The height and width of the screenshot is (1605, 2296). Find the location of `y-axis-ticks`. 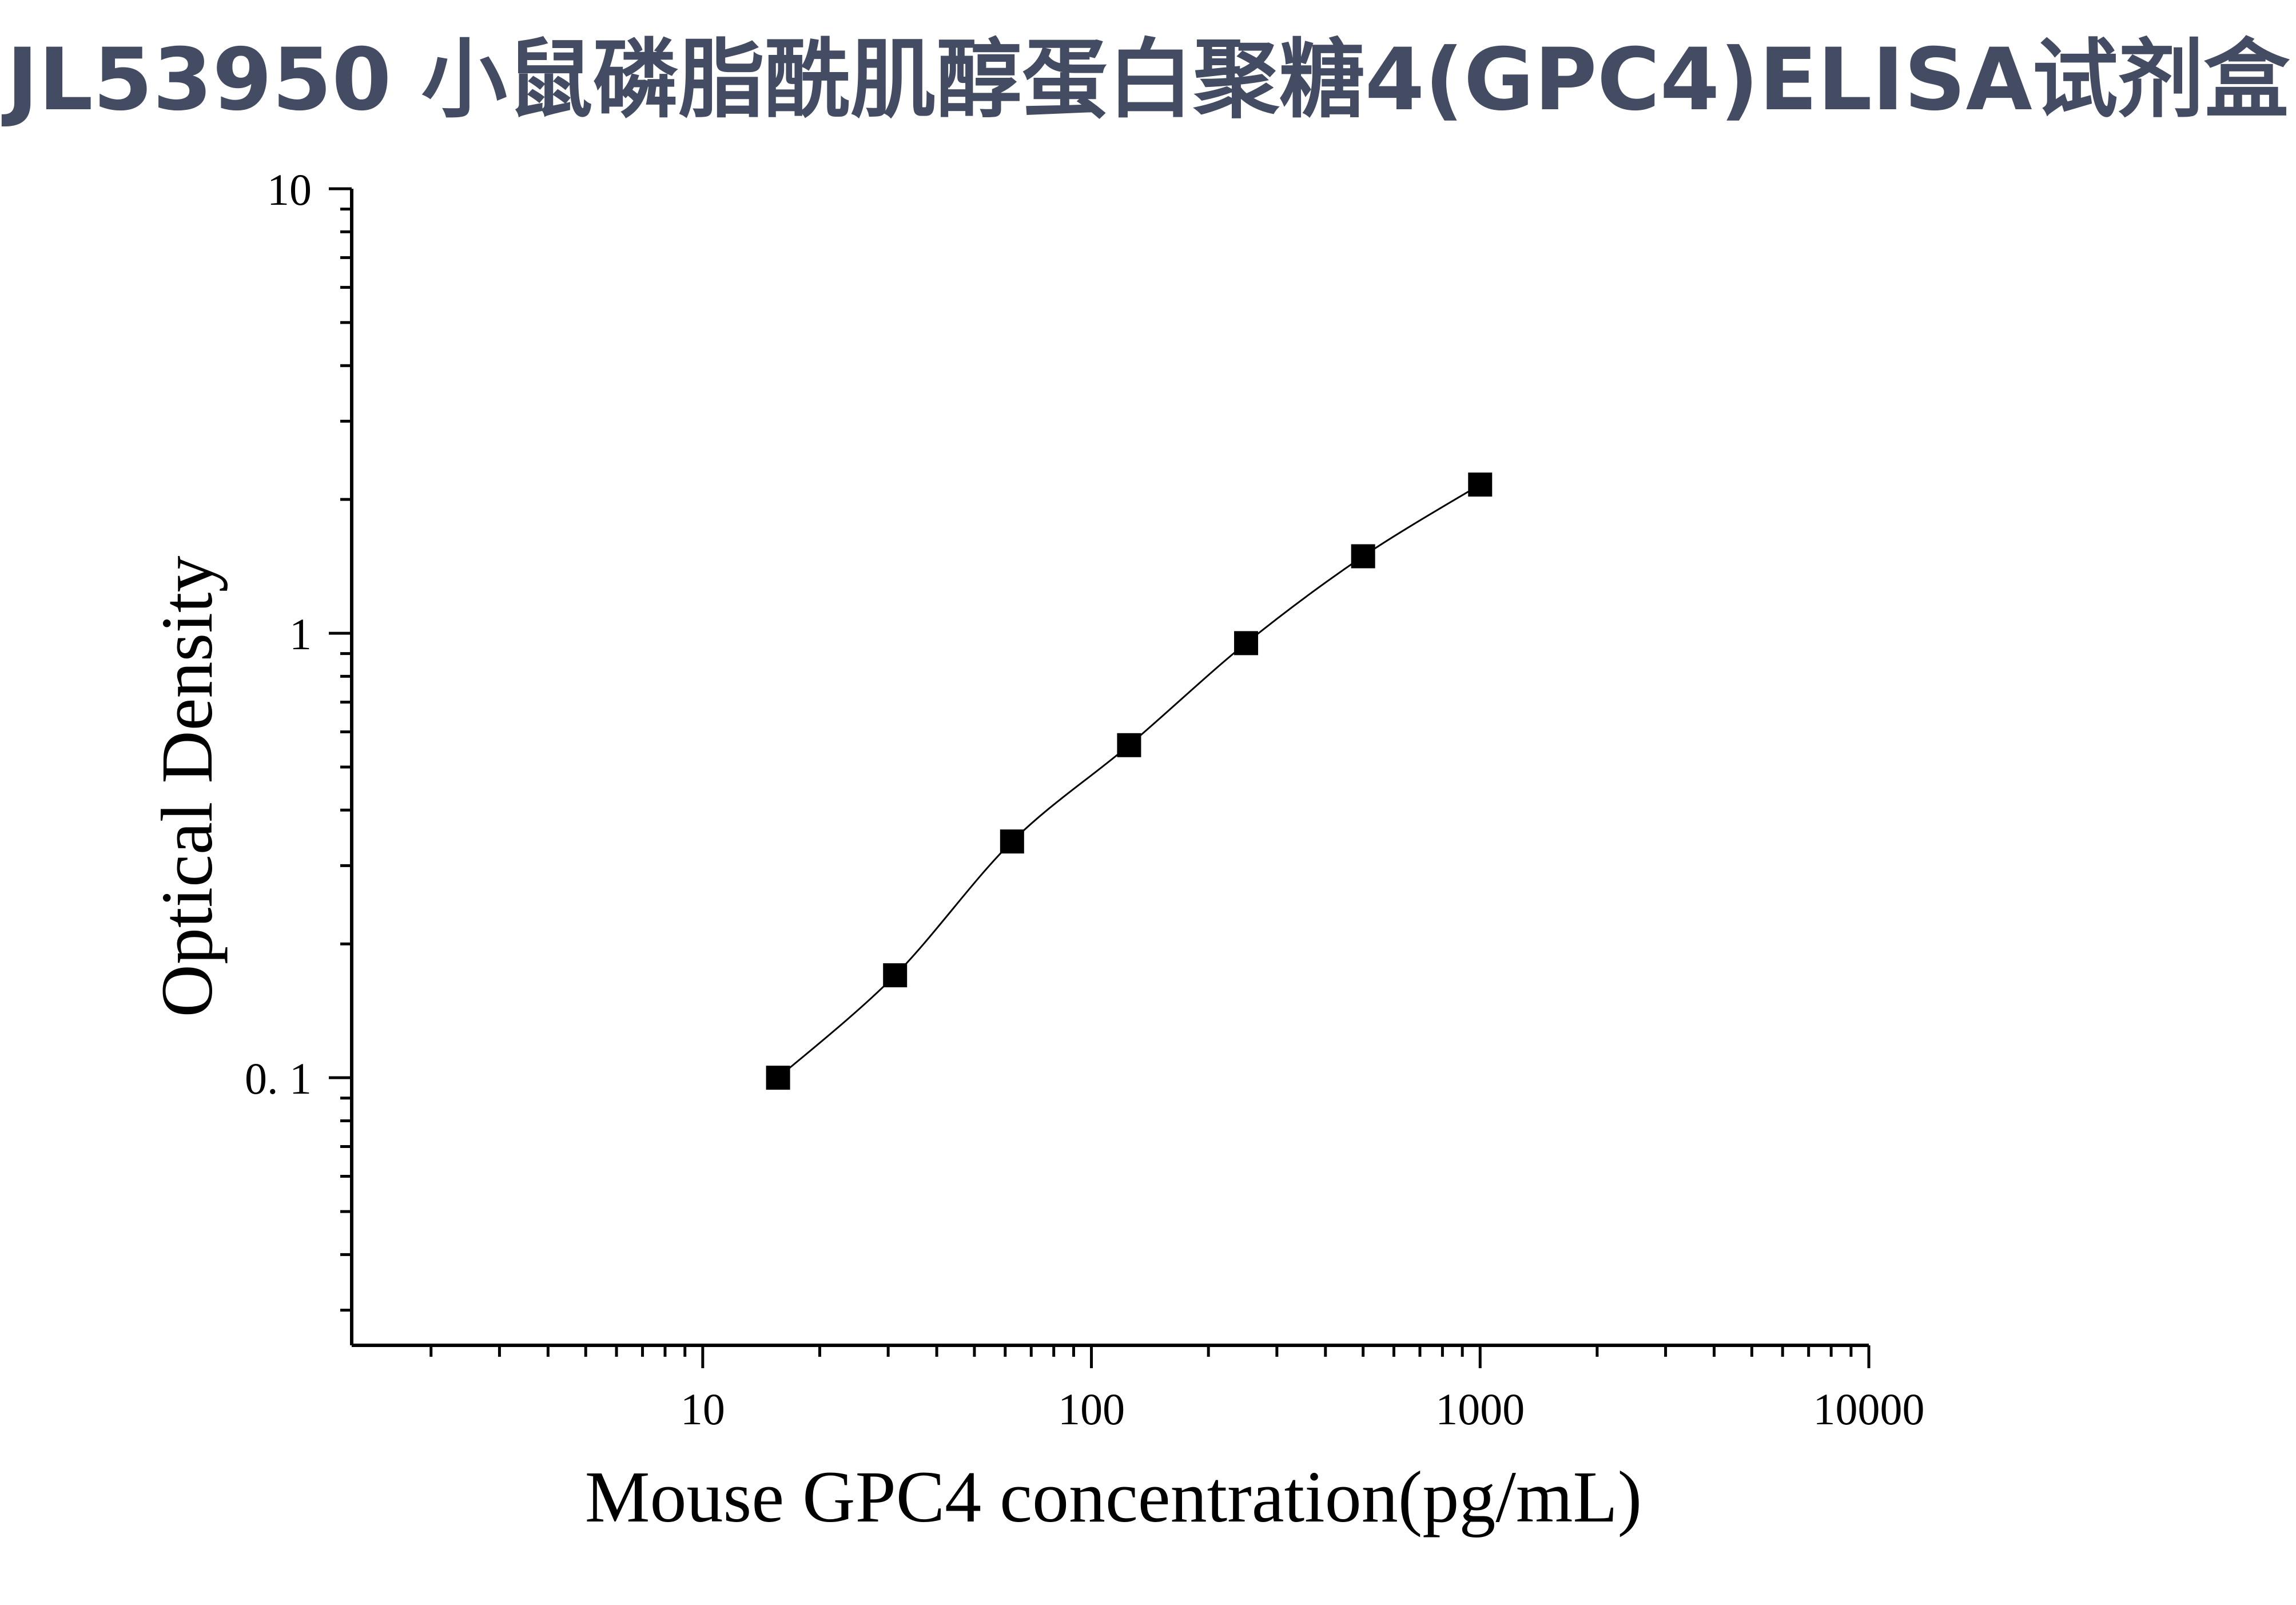

y-axis-ticks is located at coordinates (340, 749).